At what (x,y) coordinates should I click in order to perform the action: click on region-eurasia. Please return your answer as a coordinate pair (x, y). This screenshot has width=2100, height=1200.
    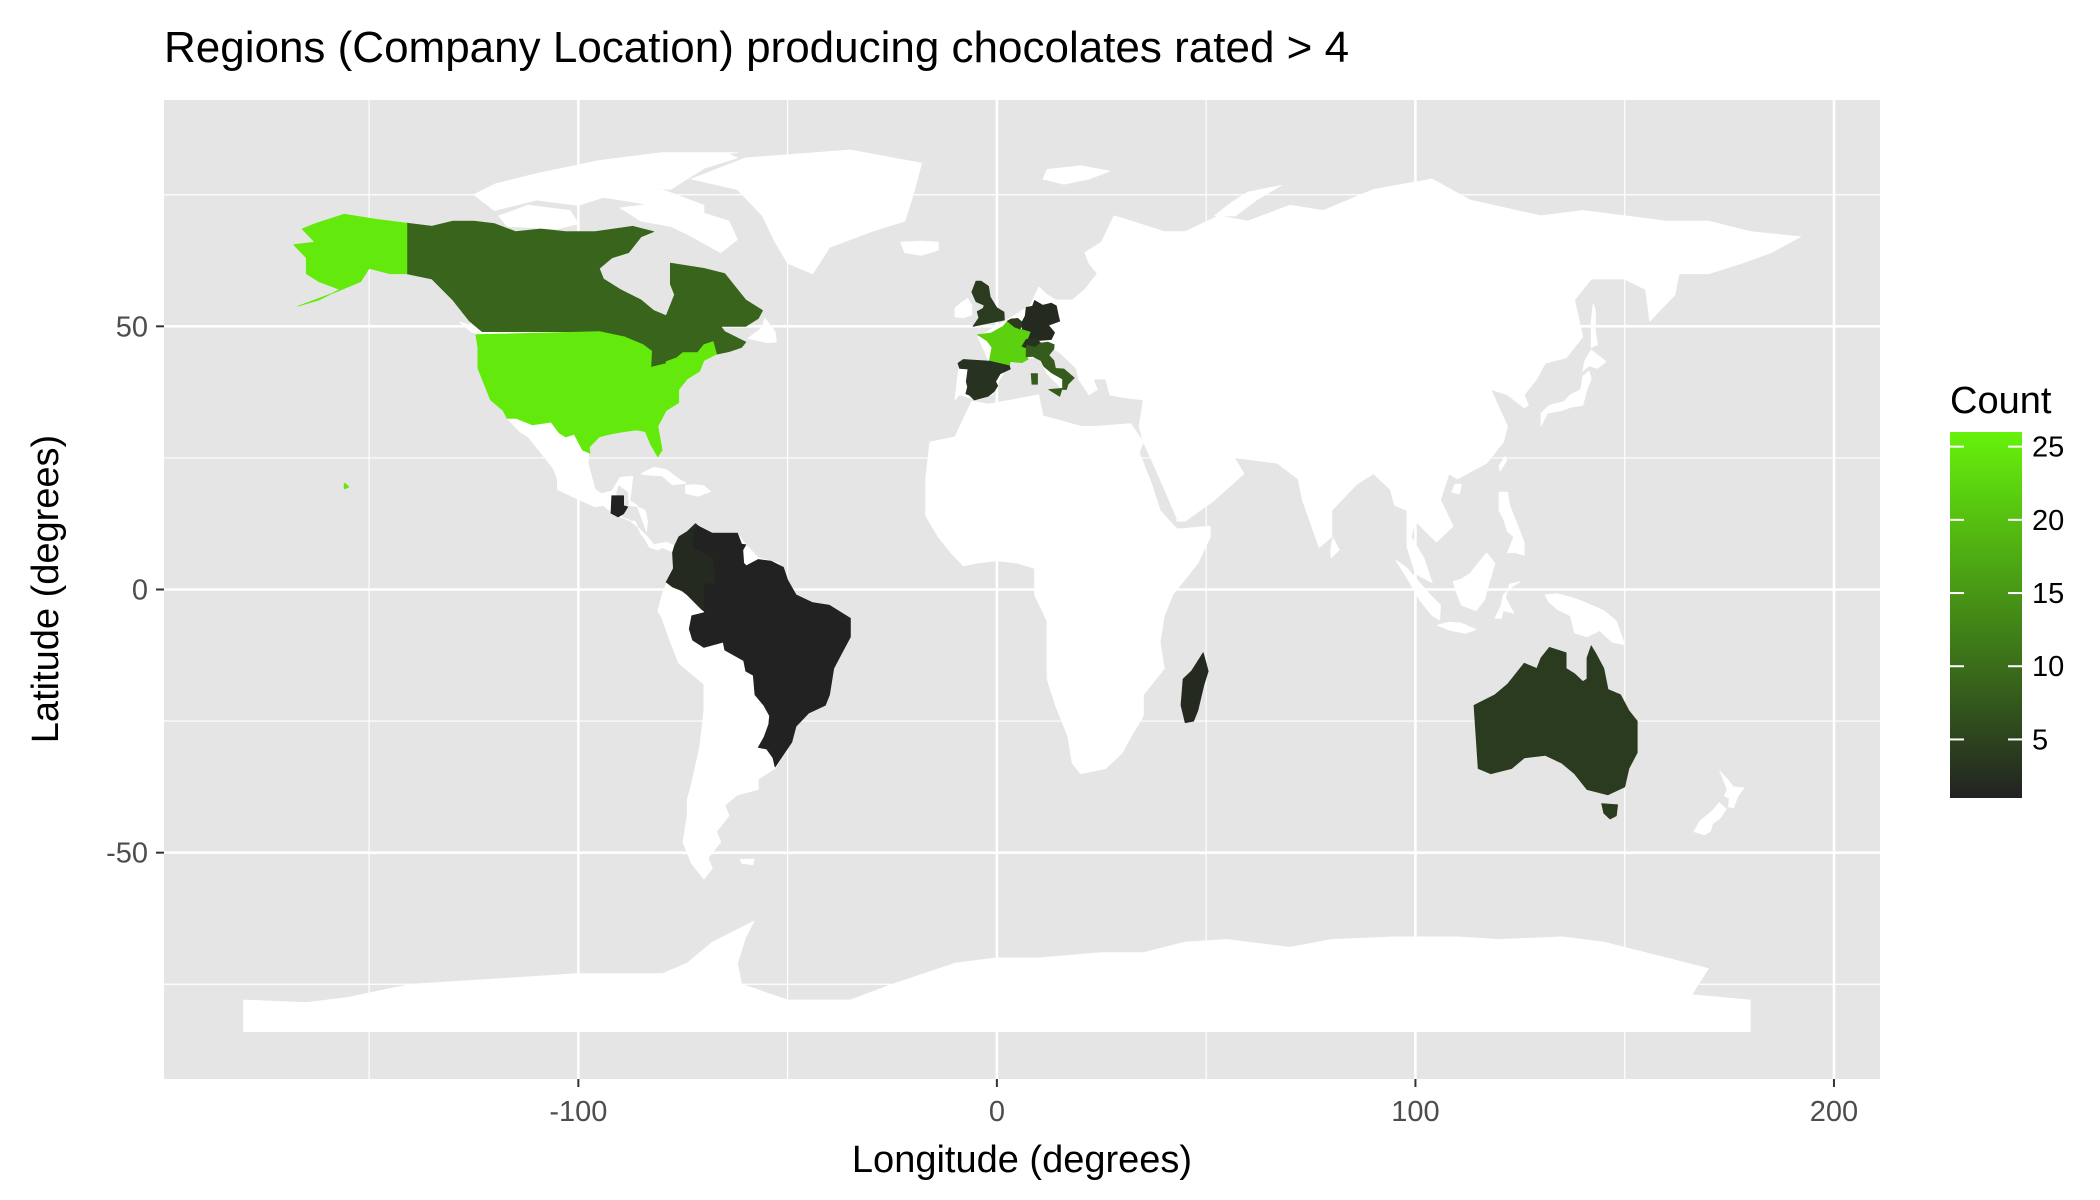
    Looking at the image, I should click on (1377, 381).